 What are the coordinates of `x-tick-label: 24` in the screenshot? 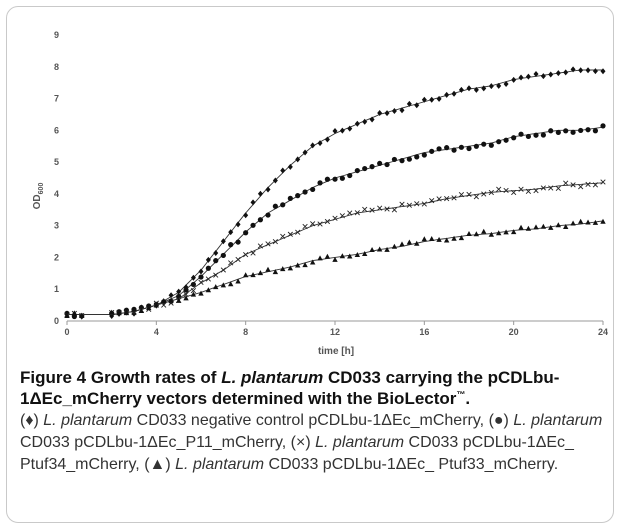 It's located at (603, 332).